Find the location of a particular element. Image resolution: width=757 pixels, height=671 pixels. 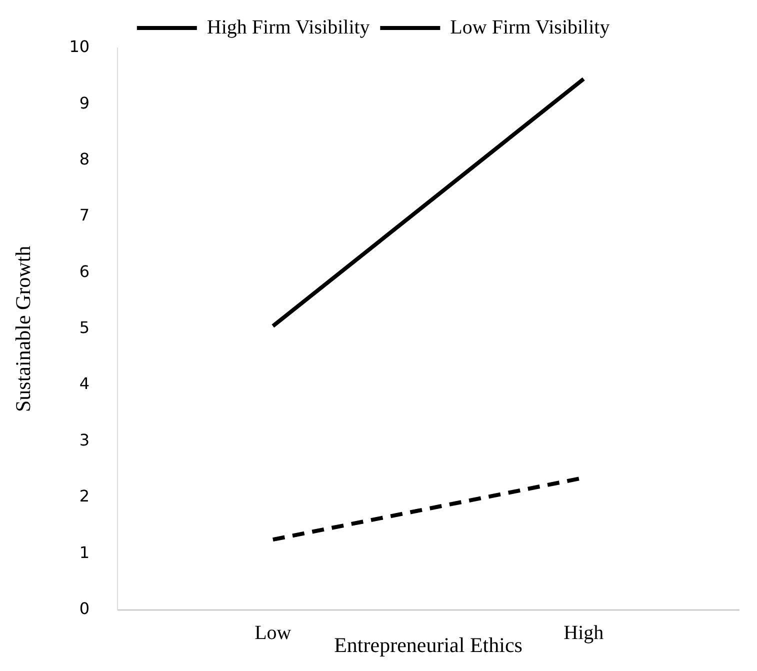

y-tick-label: 2 is located at coordinates (84, 496).